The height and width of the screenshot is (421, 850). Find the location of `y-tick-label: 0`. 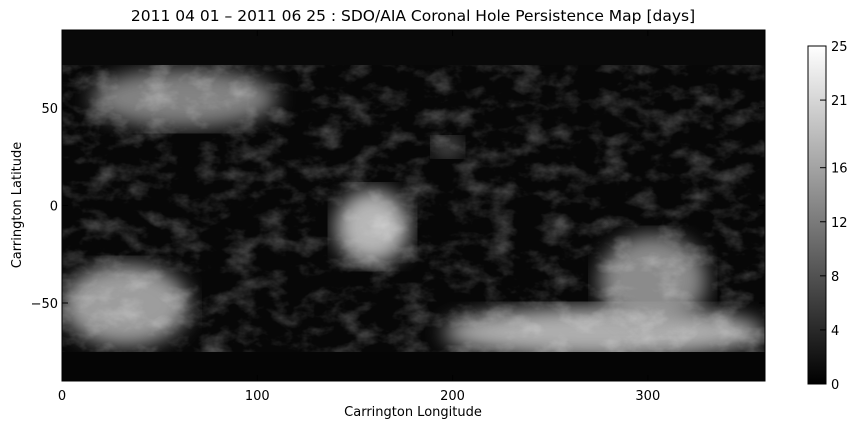

y-tick-label: 0 is located at coordinates (54, 207).